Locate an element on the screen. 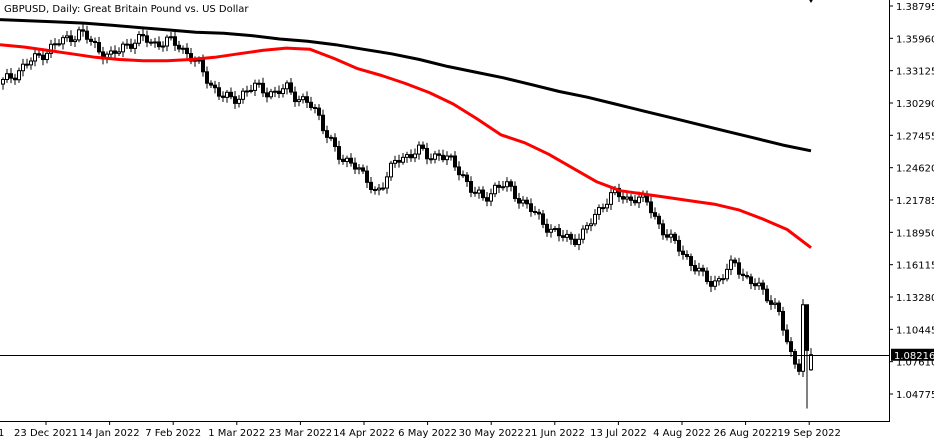 The width and height of the screenshot is (934, 445). y-tick-label: 1.10445 is located at coordinates (915, 330).